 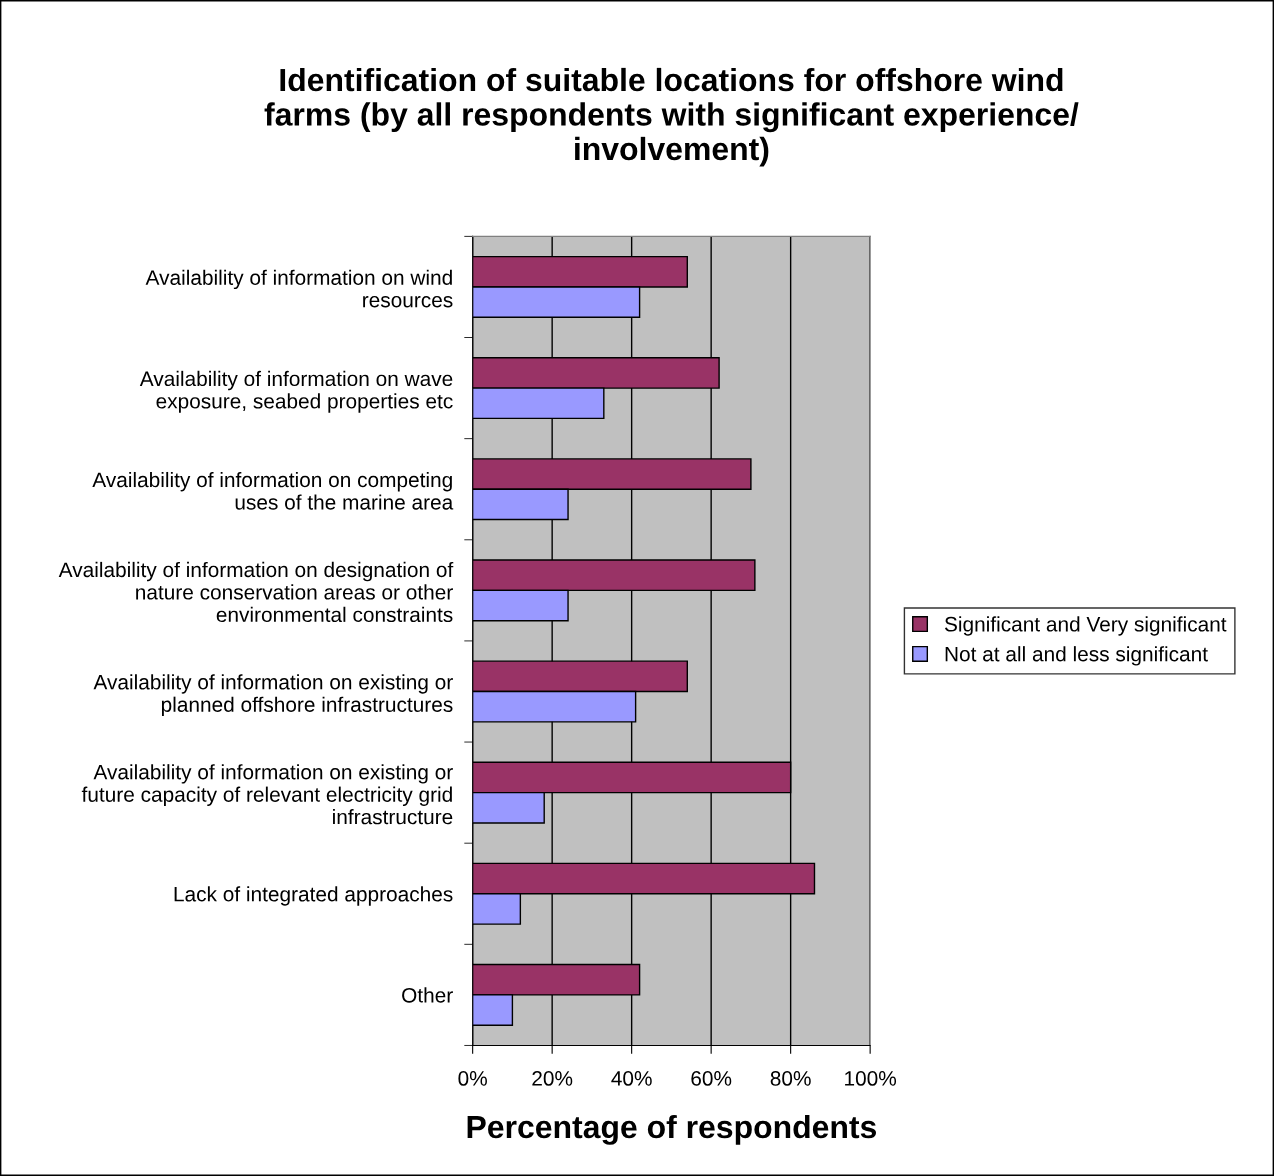 I want to click on x-tick-label: 80%, so click(x=790, y=1078).